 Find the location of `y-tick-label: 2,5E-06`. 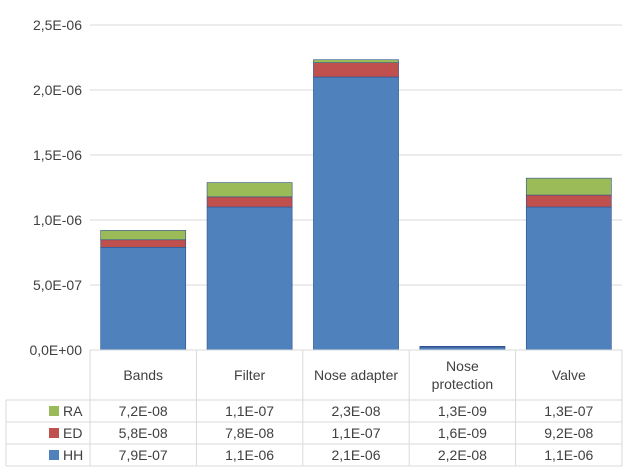

y-tick-label: 2,5E-06 is located at coordinates (57, 25).